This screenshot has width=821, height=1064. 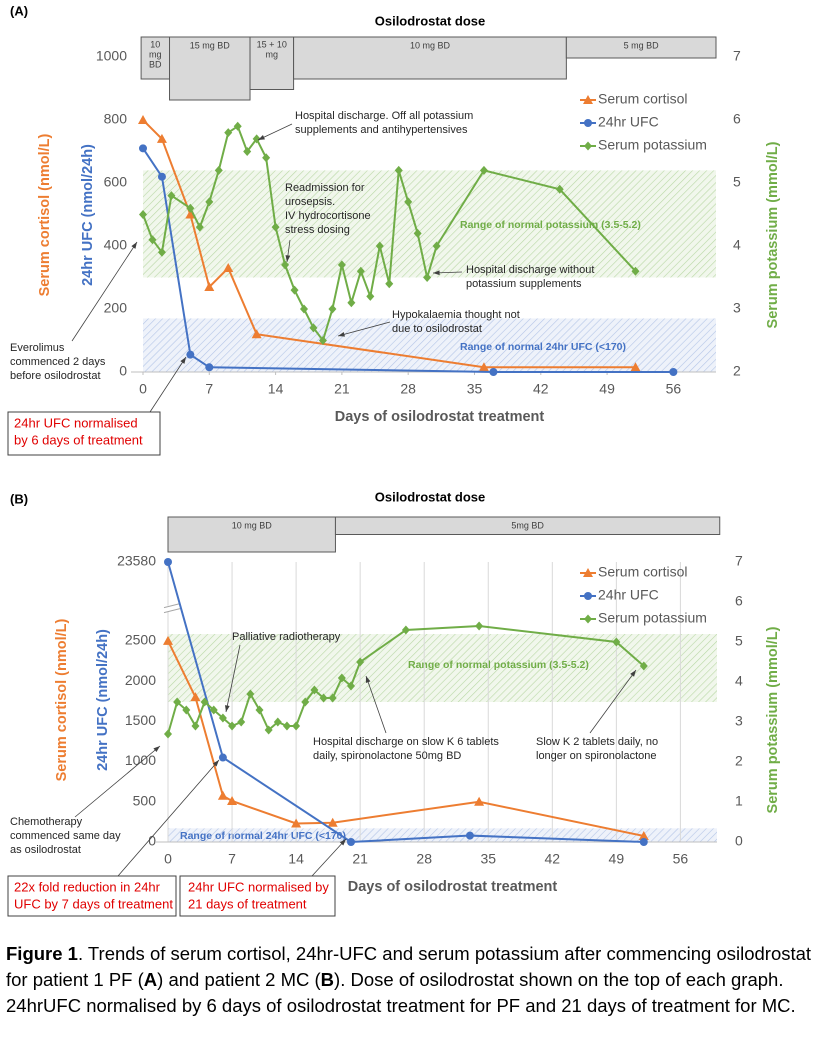 I want to click on dose-title: Osilodrostat dose, so click(x=430, y=496).